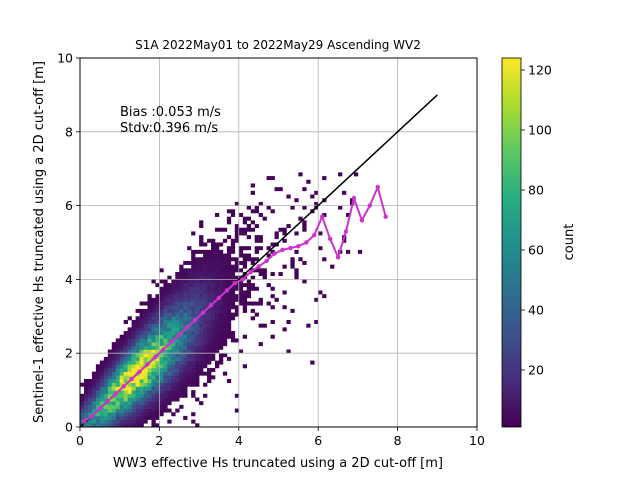  I want to click on colorbar, so click(511, 242).